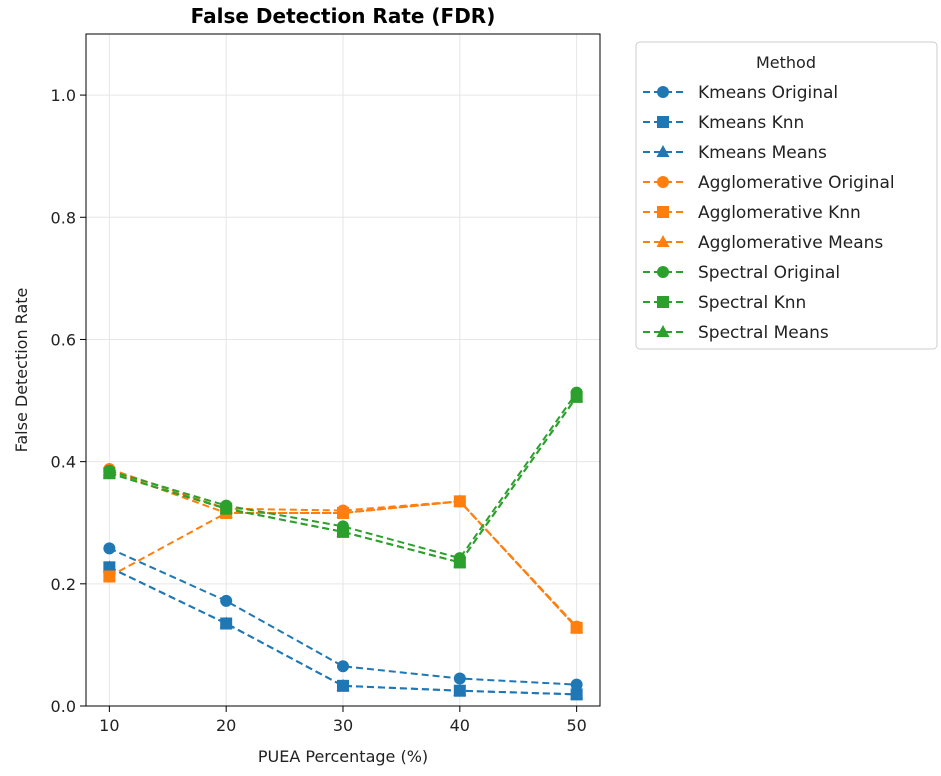  Describe the element at coordinates (768, 93) in the screenshot. I see `legend-label: Kmeans Original` at that location.